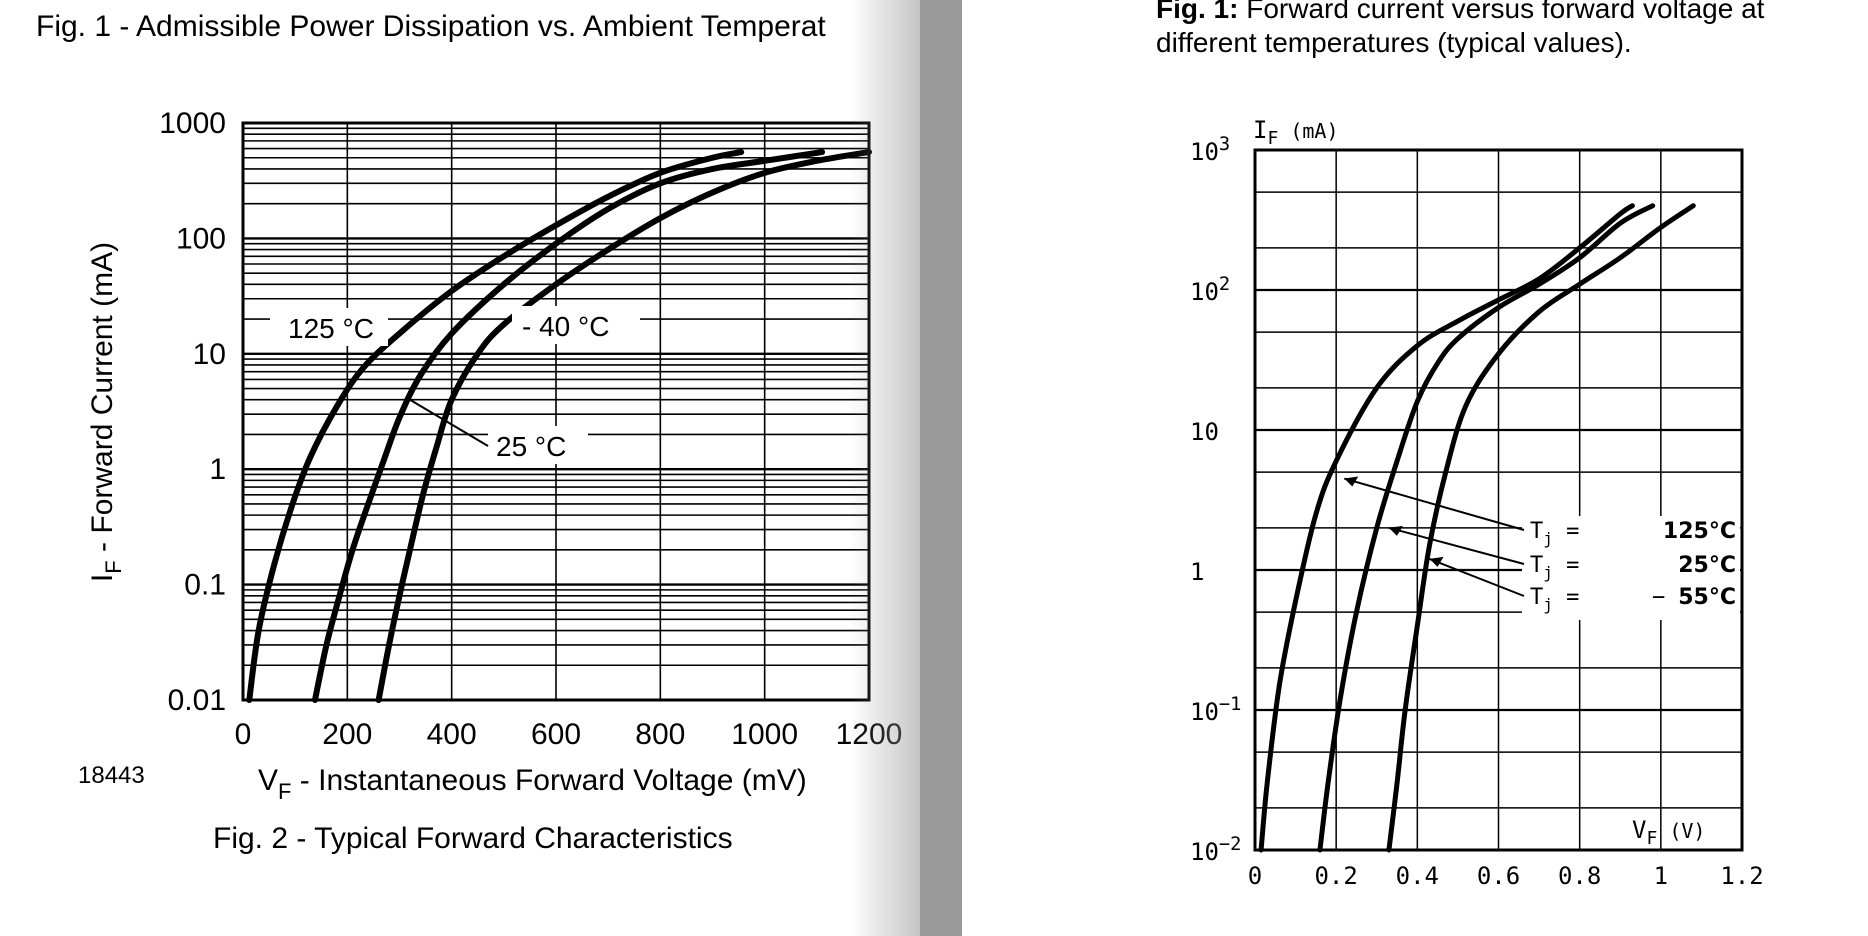 The width and height of the screenshot is (1868, 936). Describe the element at coordinates (1272, 138) in the screenshot. I see `r-y-label-sub: F` at that location.